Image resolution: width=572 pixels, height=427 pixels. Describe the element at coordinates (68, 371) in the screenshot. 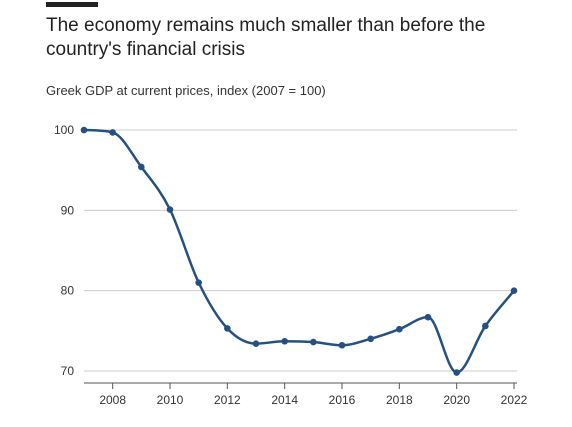

I see `y-tick-label: 70` at that location.